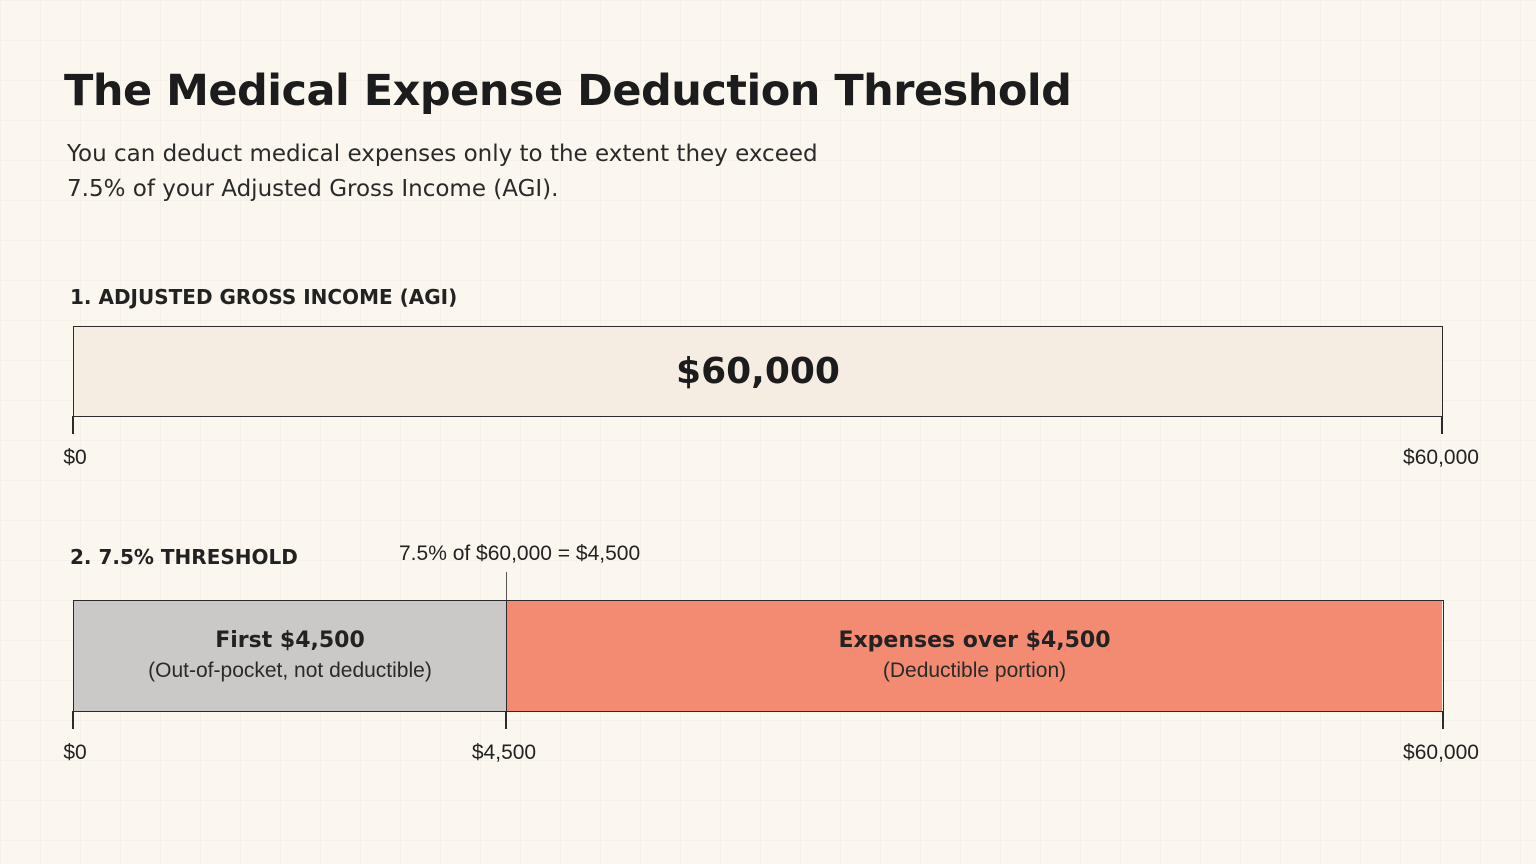 Image resolution: width=1536 pixels, height=864 pixels. Describe the element at coordinates (75, 752) in the screenshot. I see `threshold-axis-start-label: $0` at that location.